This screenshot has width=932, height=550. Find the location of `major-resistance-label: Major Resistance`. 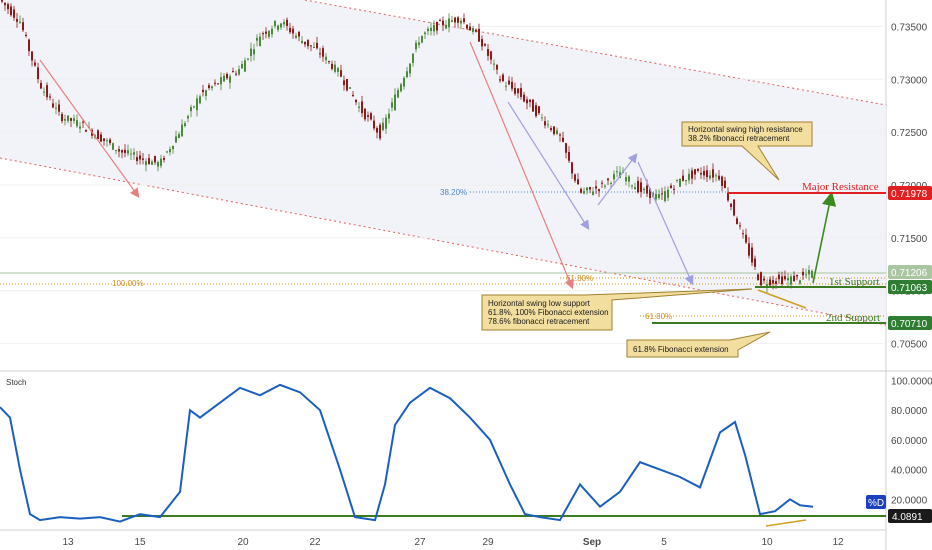

major-resistance-label: Major Resistance is located at coordinates (840, 187).